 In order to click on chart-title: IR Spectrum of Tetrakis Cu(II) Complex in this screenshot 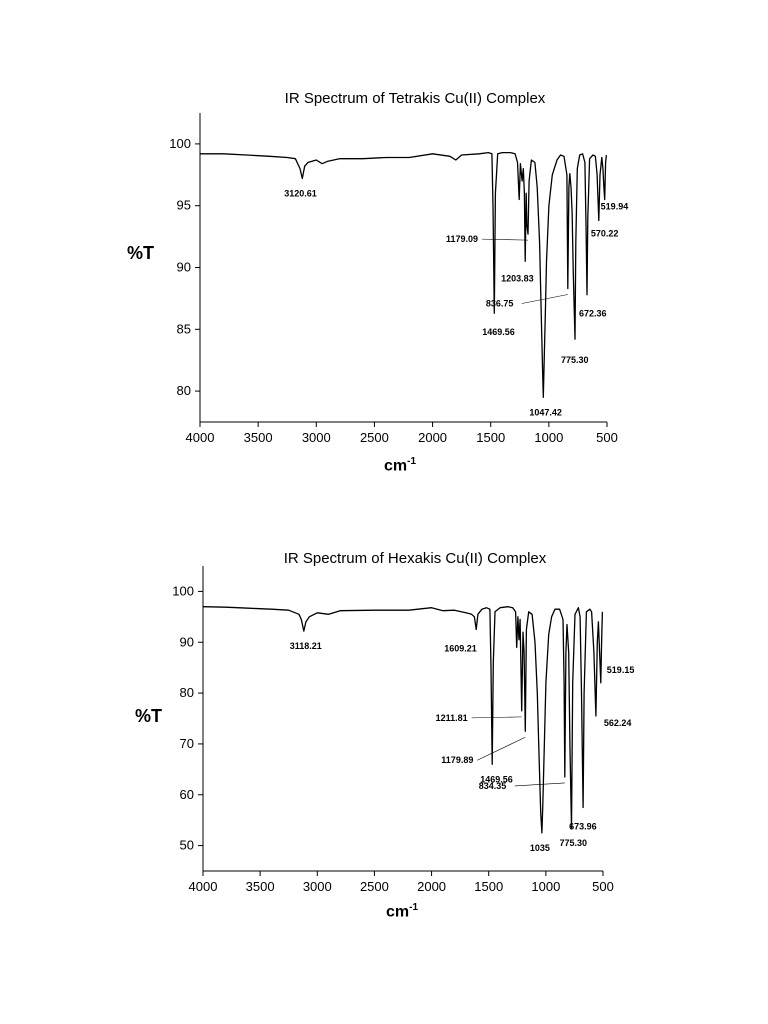, I will do `click(415, 98)`.